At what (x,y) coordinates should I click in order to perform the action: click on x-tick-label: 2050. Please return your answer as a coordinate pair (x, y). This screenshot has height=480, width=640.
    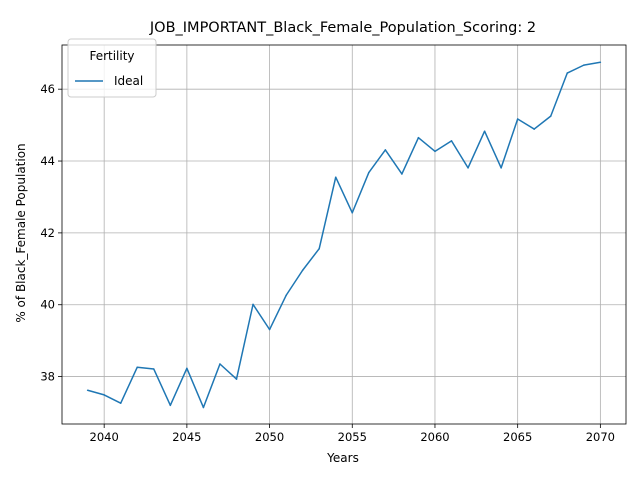
    Looking at the image, I should click on (269, 437).